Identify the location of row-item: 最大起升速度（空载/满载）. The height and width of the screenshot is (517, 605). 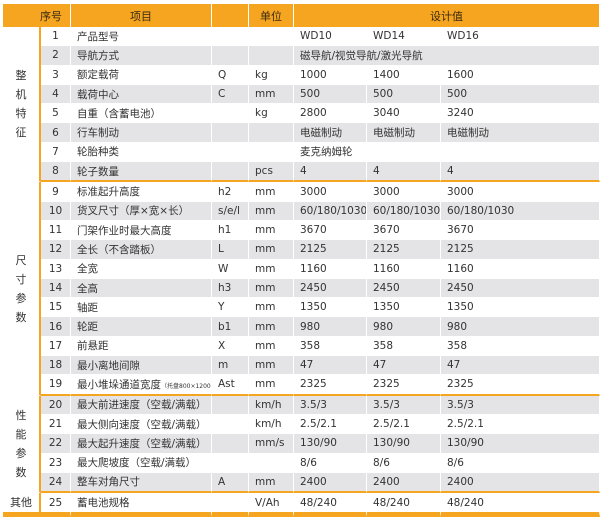
(141, 444).